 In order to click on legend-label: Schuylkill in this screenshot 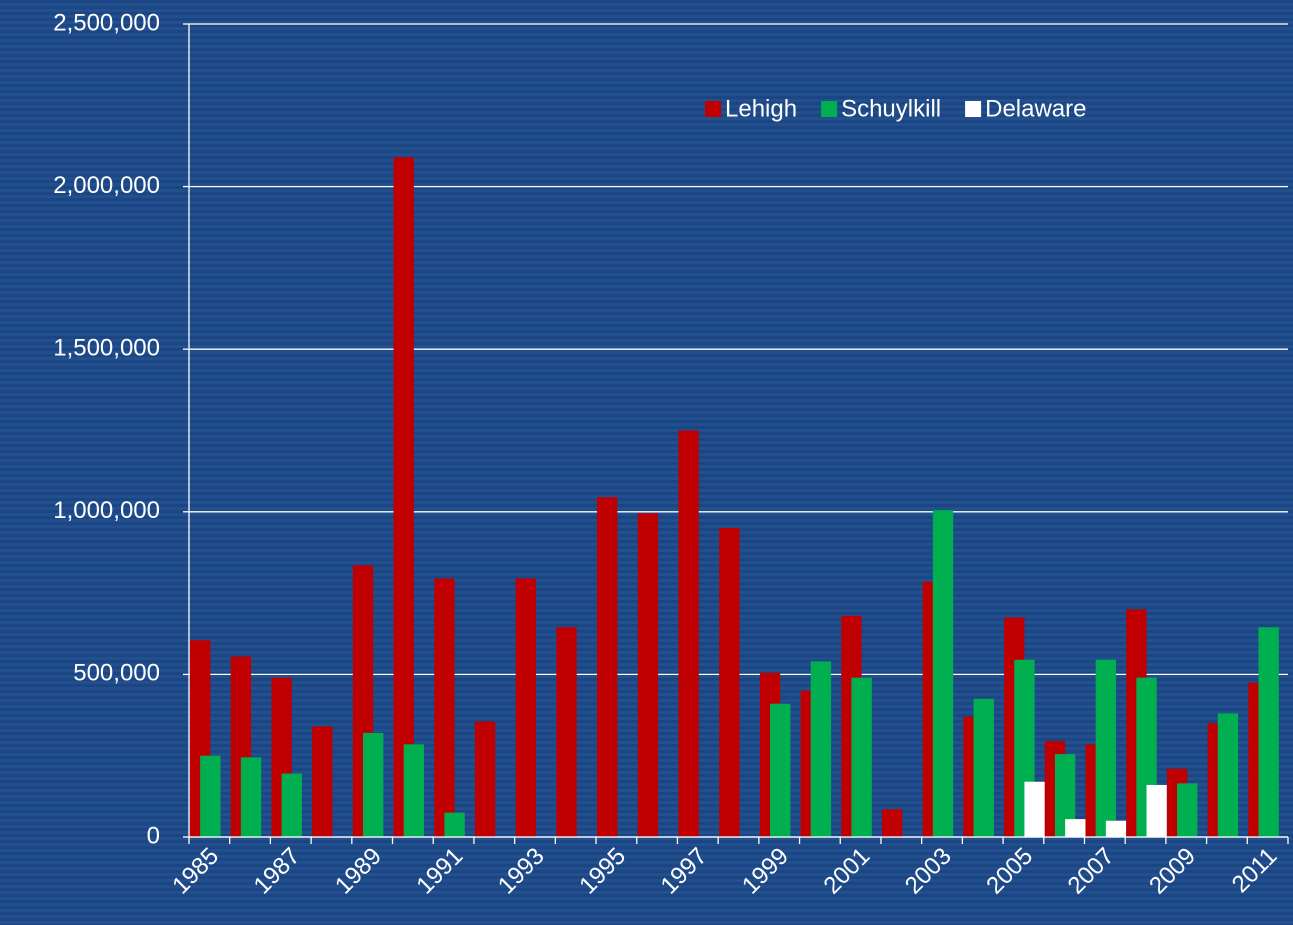, I will do `click(891, 108)`.